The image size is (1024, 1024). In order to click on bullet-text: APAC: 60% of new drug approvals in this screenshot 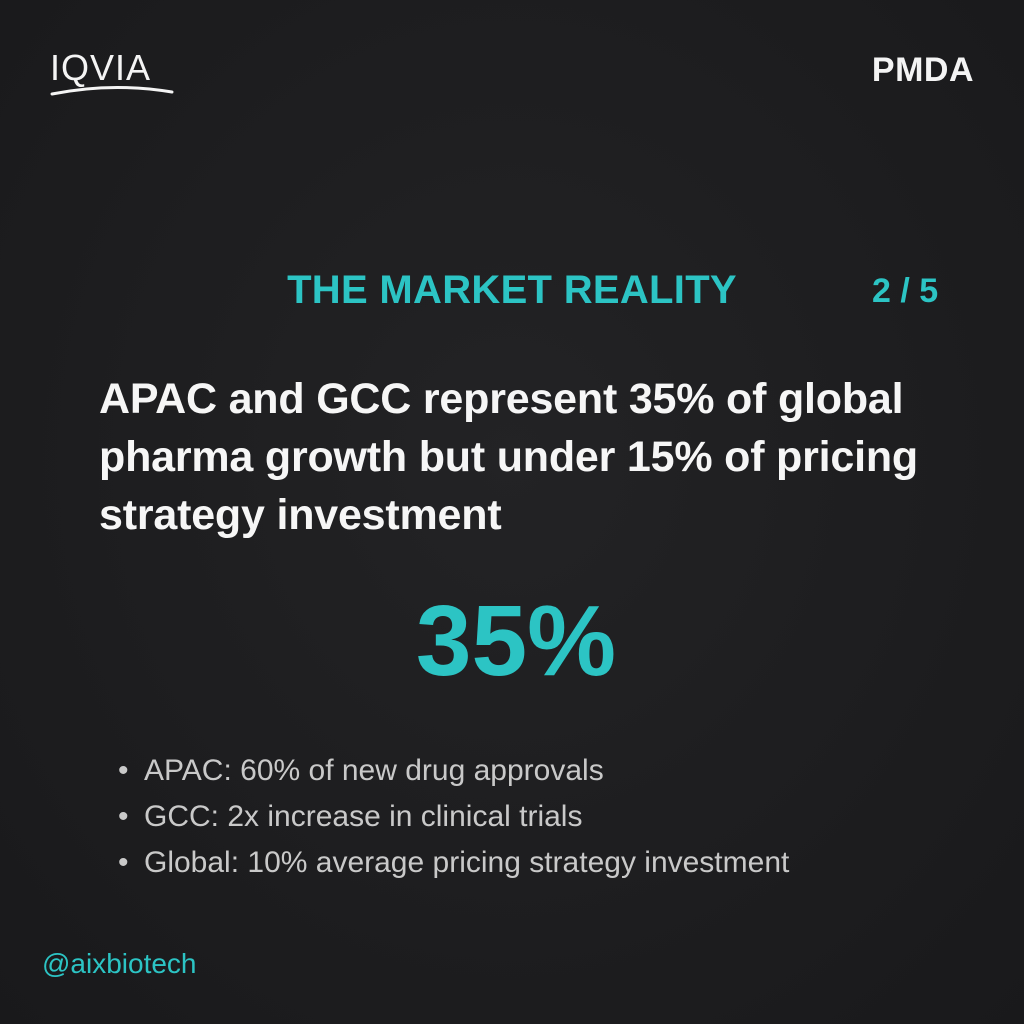, I will do `click(374, 770)`.